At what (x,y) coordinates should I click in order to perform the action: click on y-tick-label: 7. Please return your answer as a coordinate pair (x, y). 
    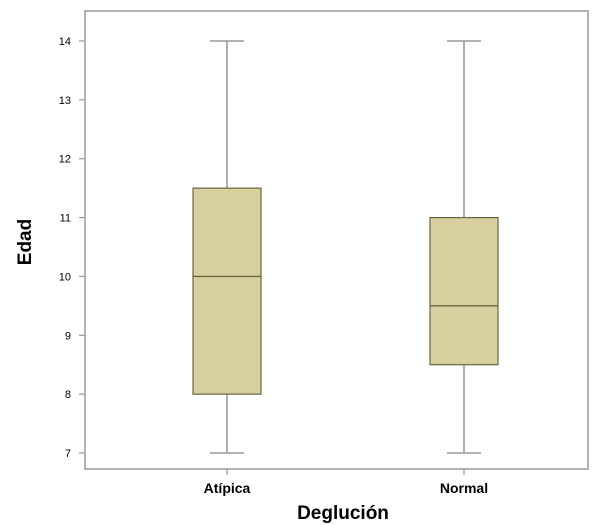
    Looking at the image, I should click on (68, 454).